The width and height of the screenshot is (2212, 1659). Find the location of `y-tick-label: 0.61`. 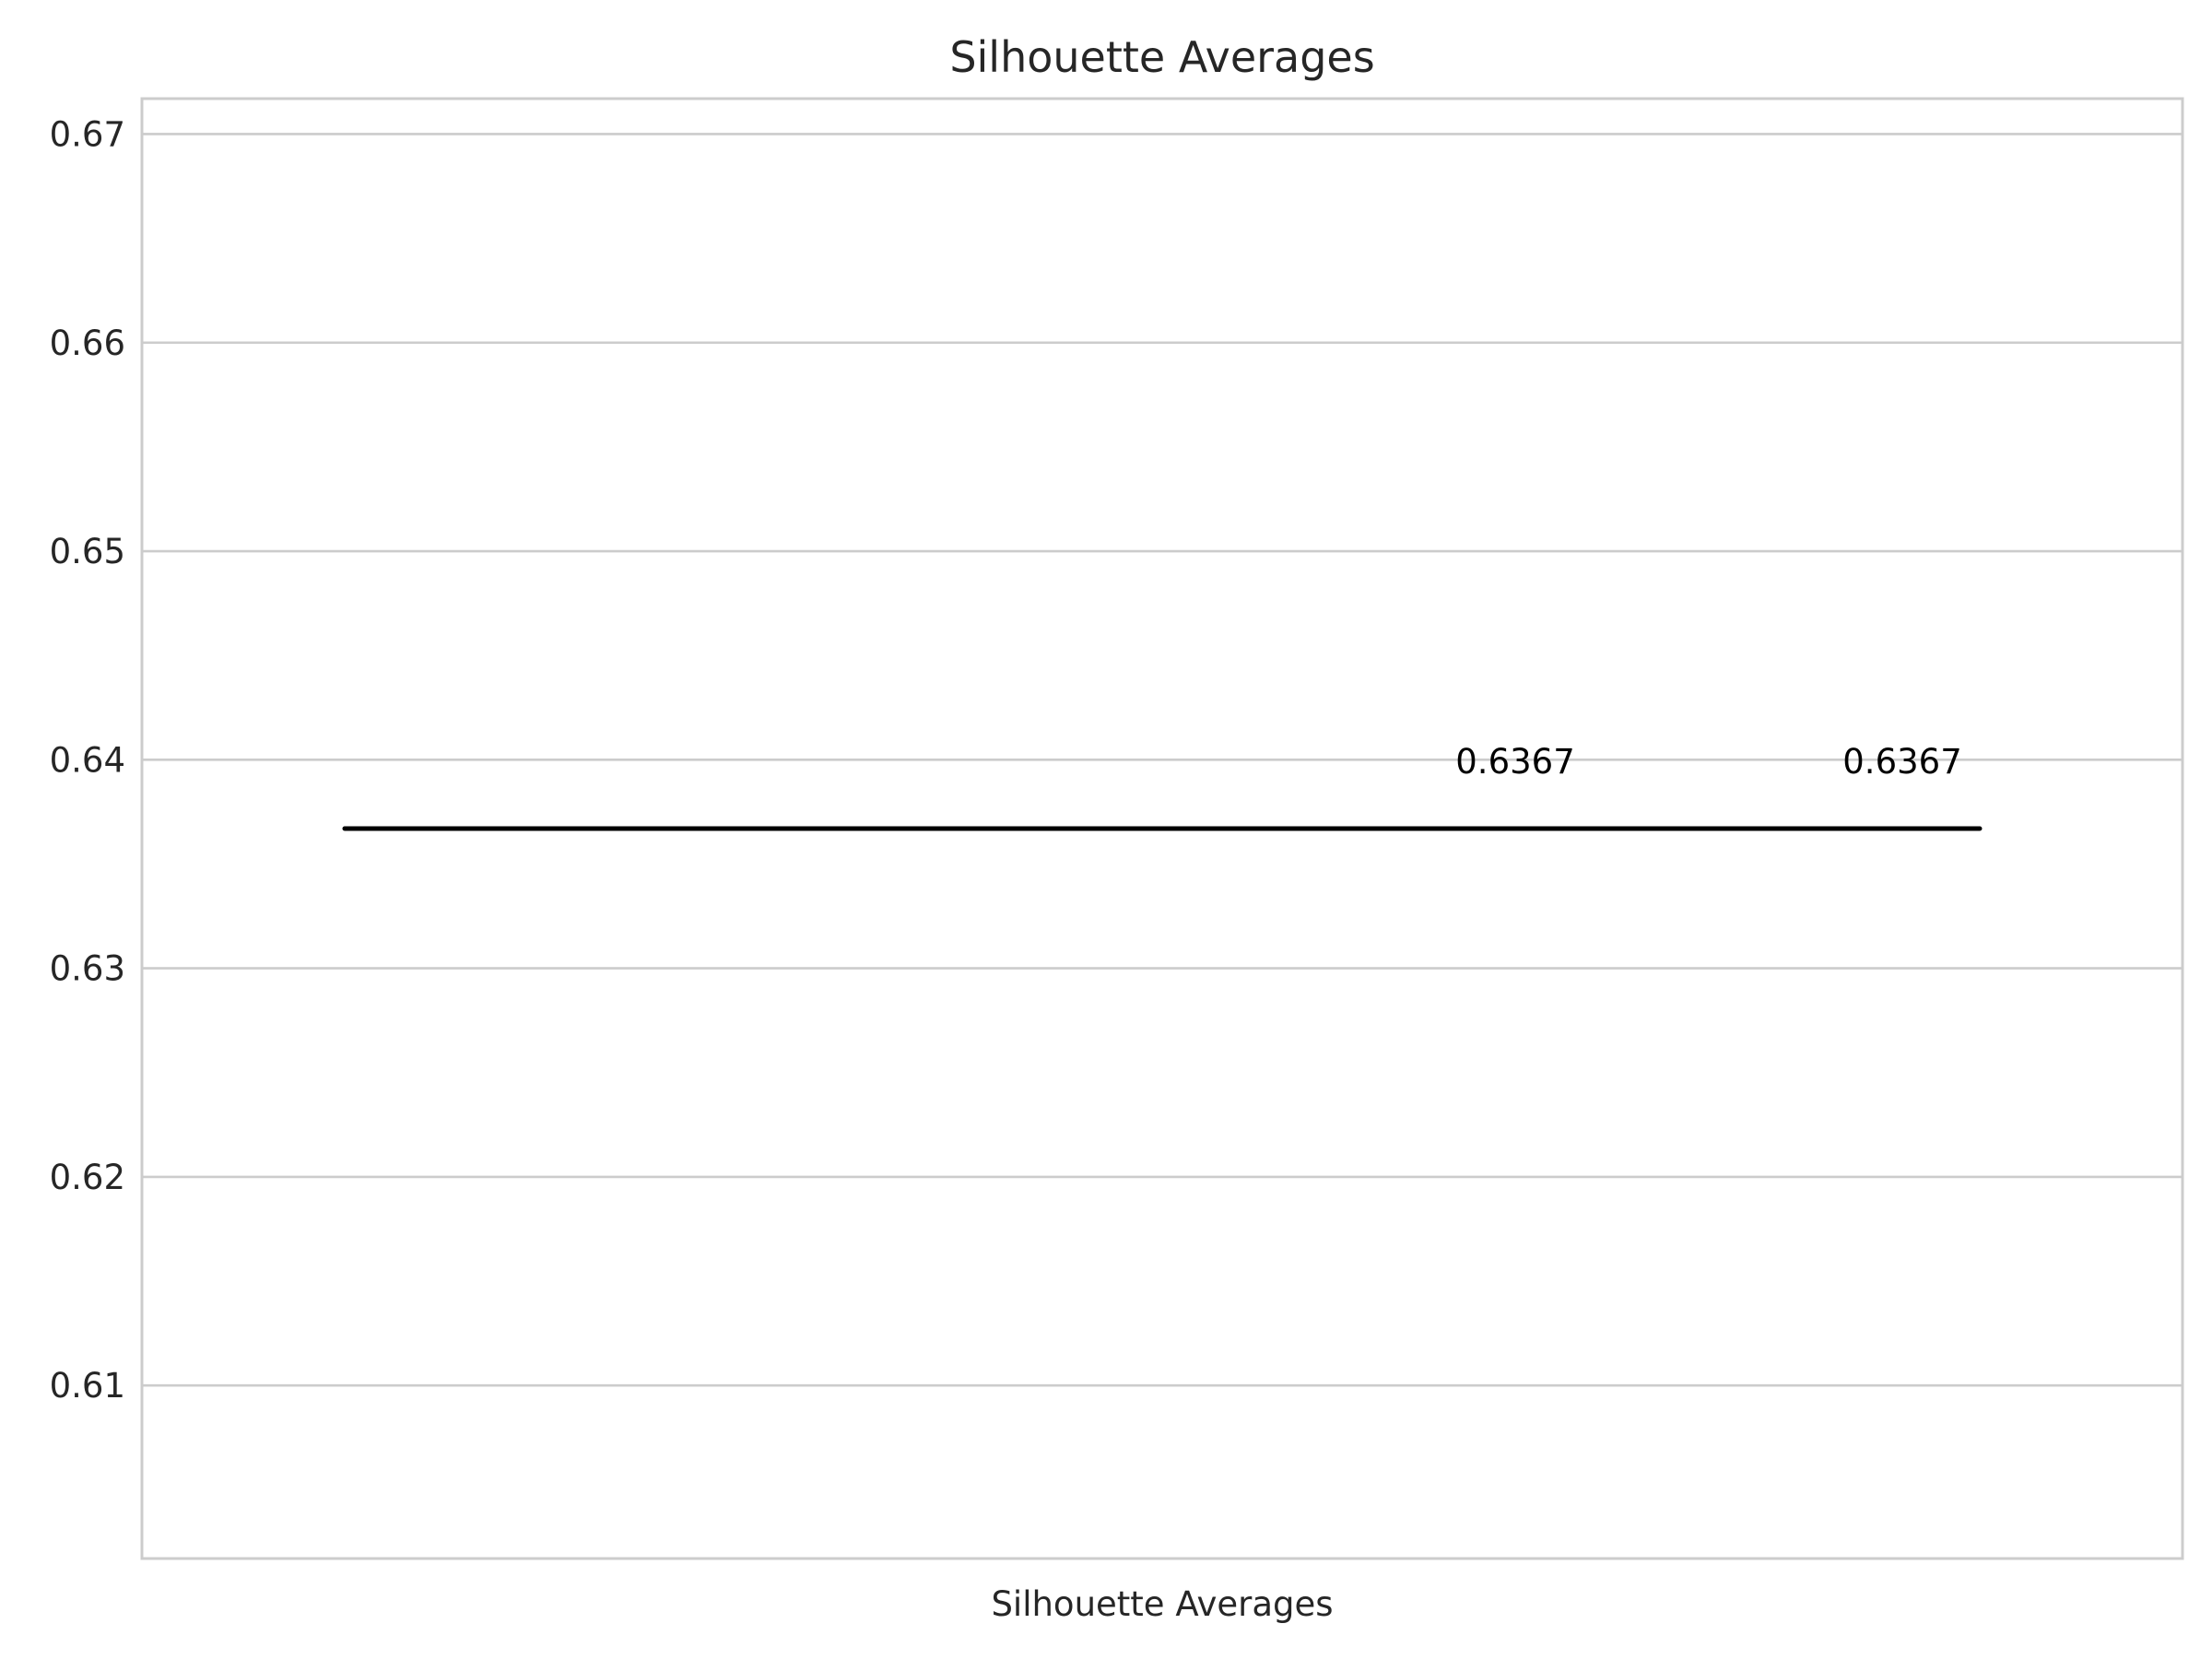

y-tick-label: 0.61 is located at coordinates (87, 1386).